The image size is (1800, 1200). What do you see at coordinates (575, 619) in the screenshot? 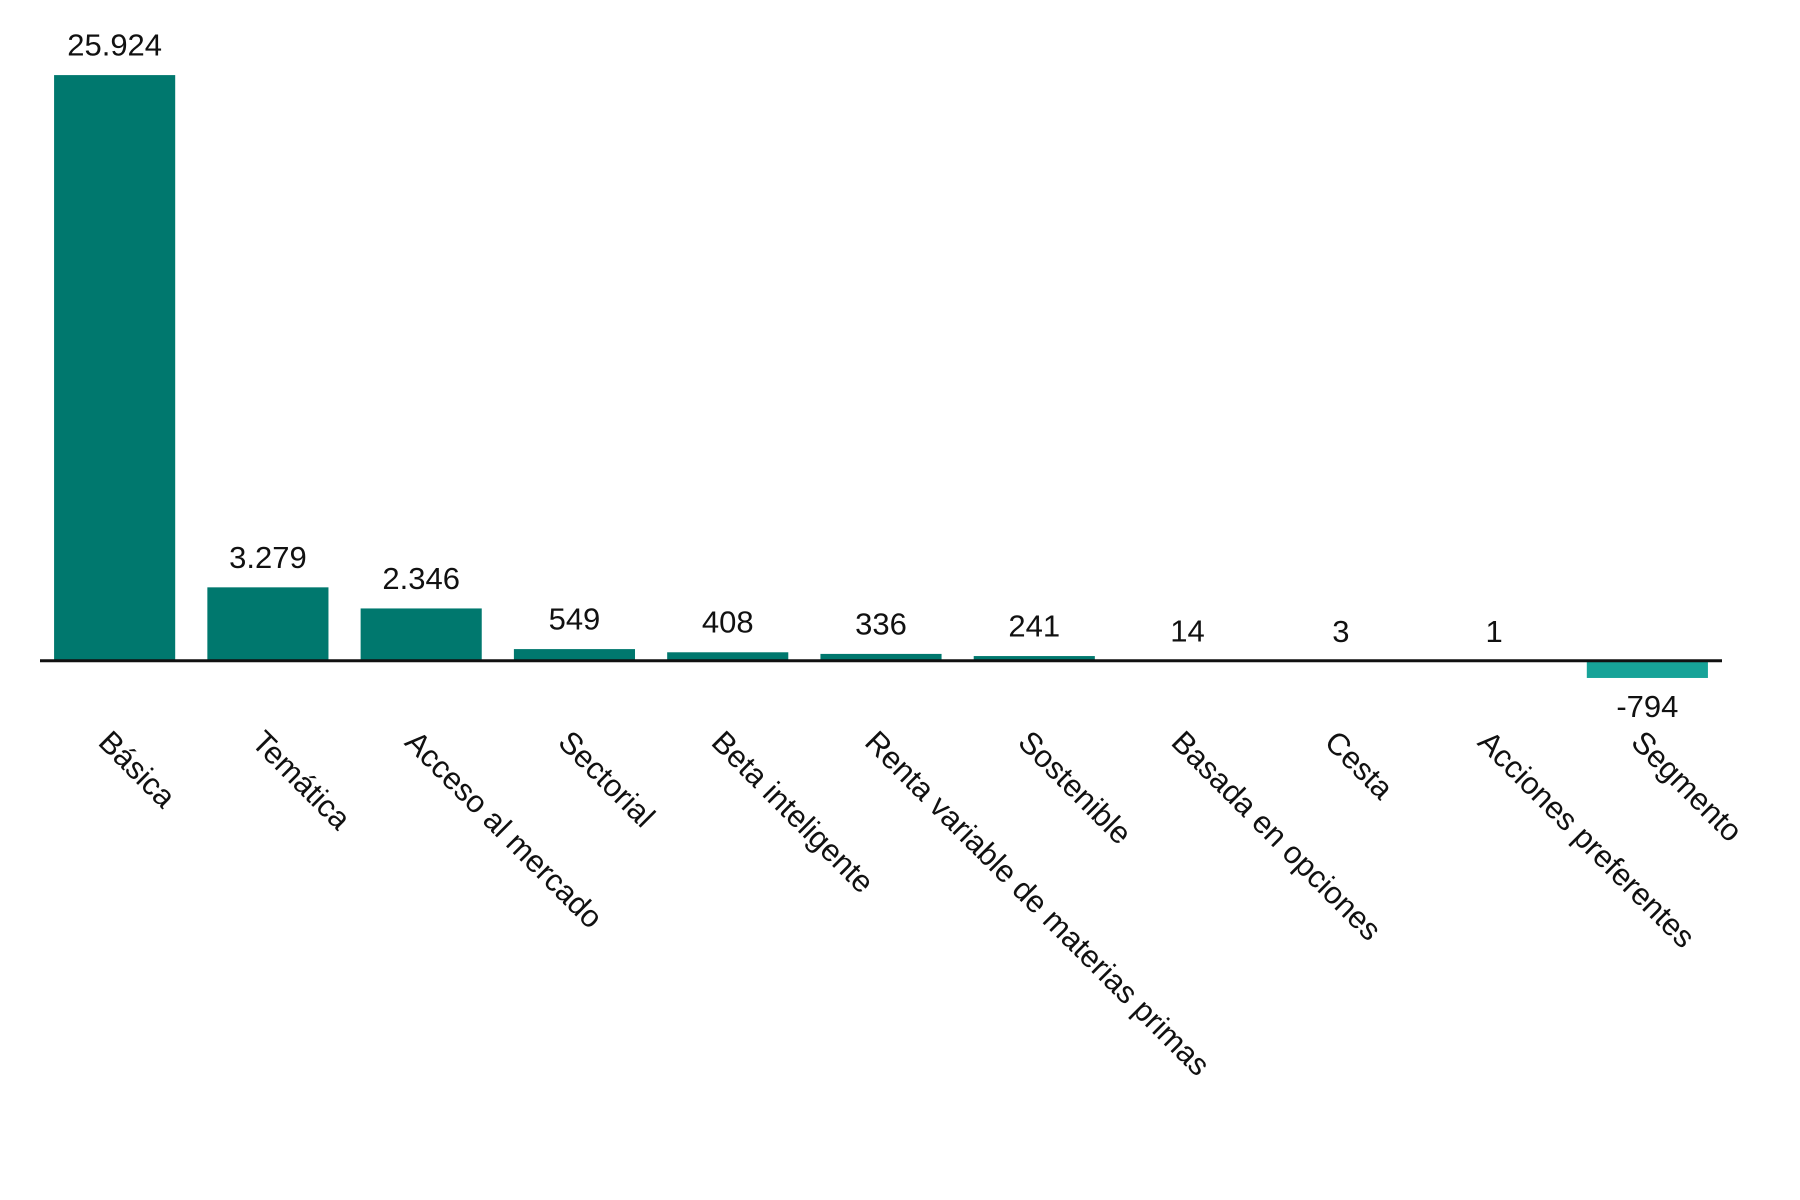
I see `value-label: 549` at bounding box center [575, 619].